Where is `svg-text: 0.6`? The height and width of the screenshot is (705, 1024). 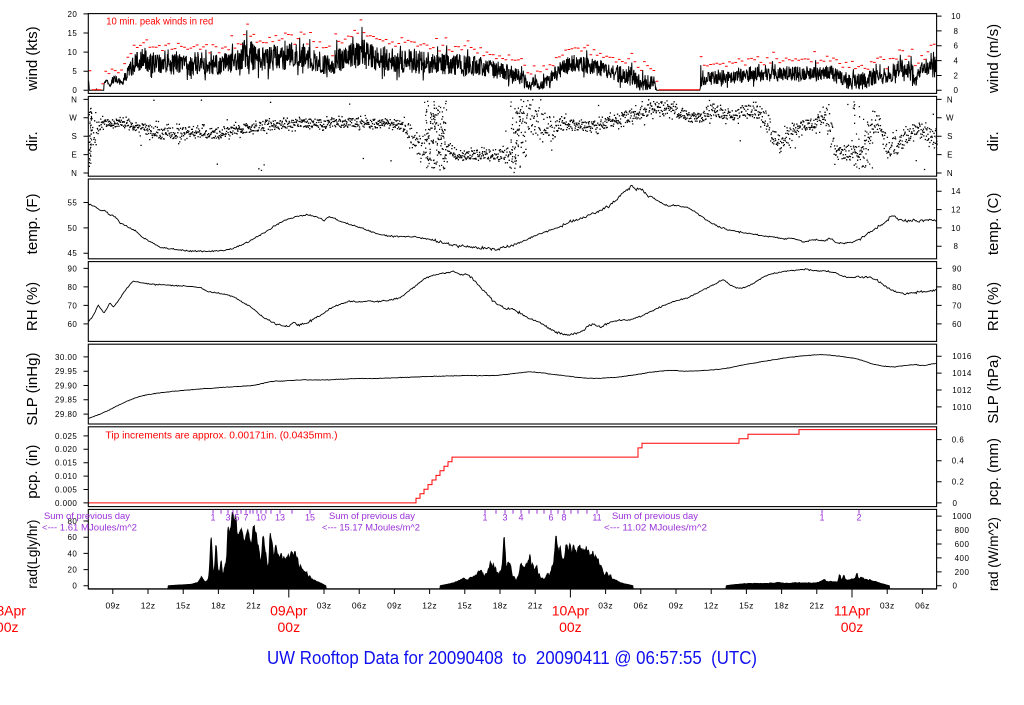
svg-text: 0.6 is located at coordinates (958, 440).